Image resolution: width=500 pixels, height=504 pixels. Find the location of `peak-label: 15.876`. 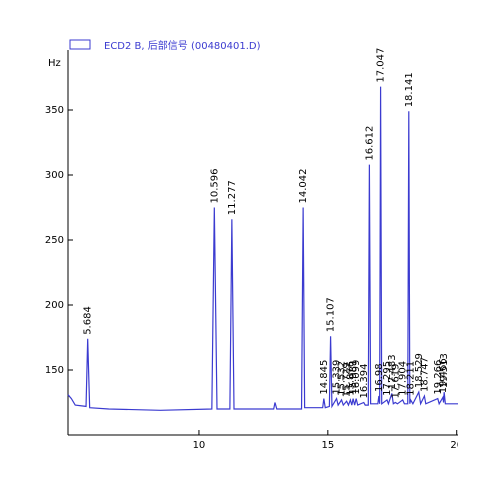

peak-label: 15.876 is located at coordinates (350, 378).